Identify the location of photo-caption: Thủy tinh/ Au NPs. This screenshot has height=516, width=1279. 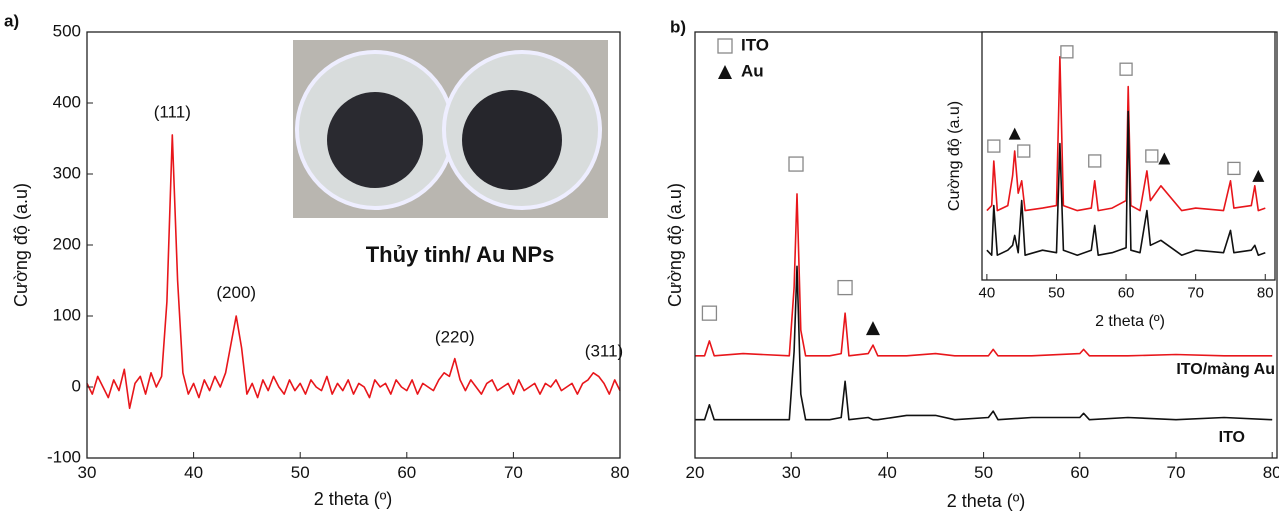
(460, 254).